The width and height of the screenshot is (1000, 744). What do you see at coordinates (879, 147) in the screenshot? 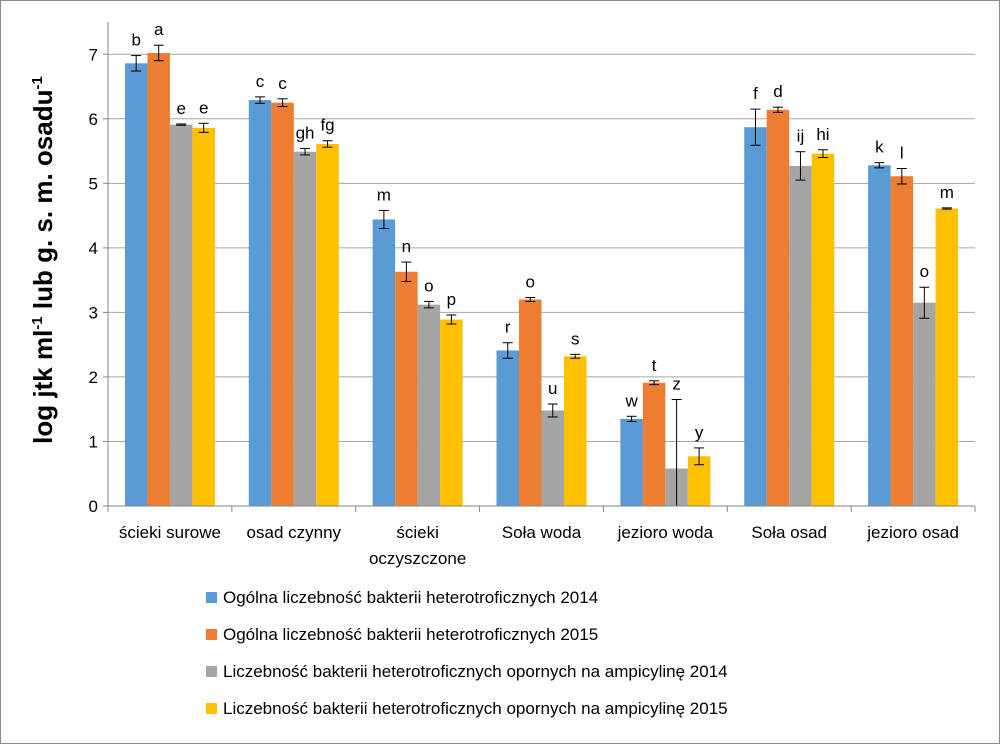
I see `significance-label: k` at bounding box center [879, 147].